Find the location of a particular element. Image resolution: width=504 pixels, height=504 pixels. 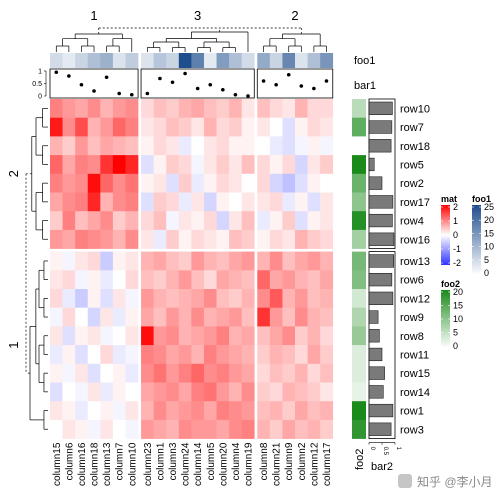

row-label: row17 is located at coordinates (415, 203).